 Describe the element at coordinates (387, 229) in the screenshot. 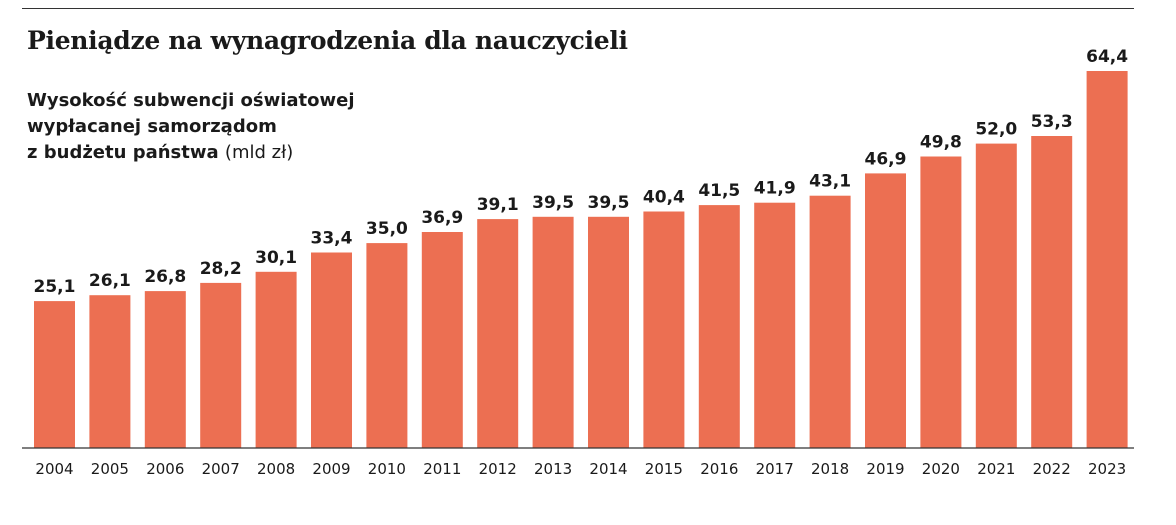

I see `value-label-2010: 35,0` at that location.